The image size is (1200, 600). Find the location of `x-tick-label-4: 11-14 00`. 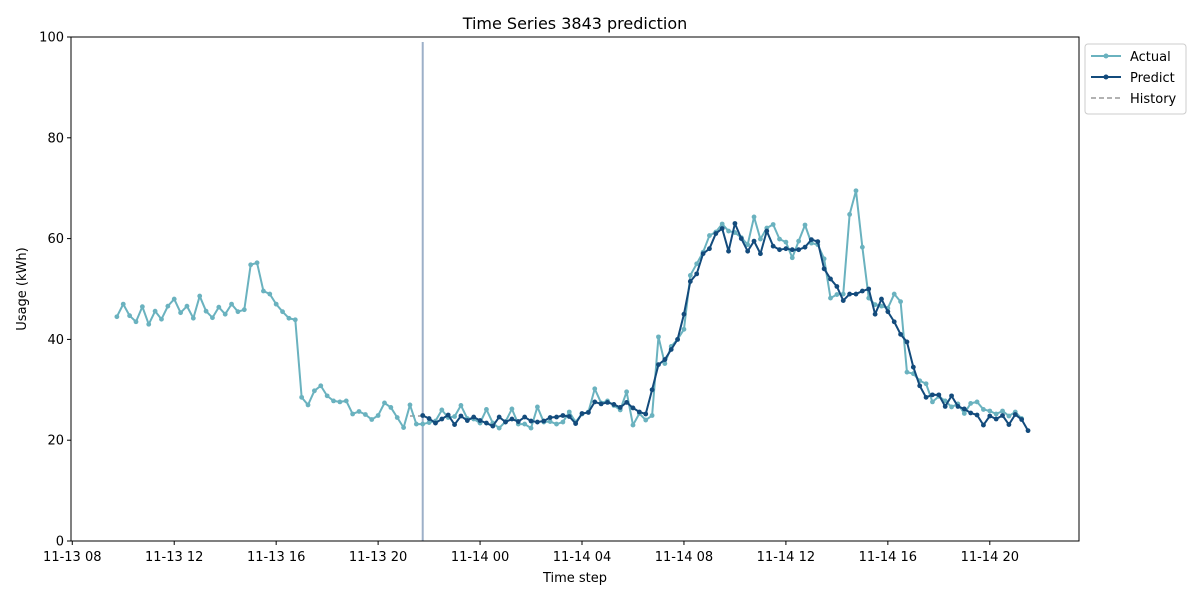

x-tick-label-4: 11-14 00 is located at coordinates (480, 557).